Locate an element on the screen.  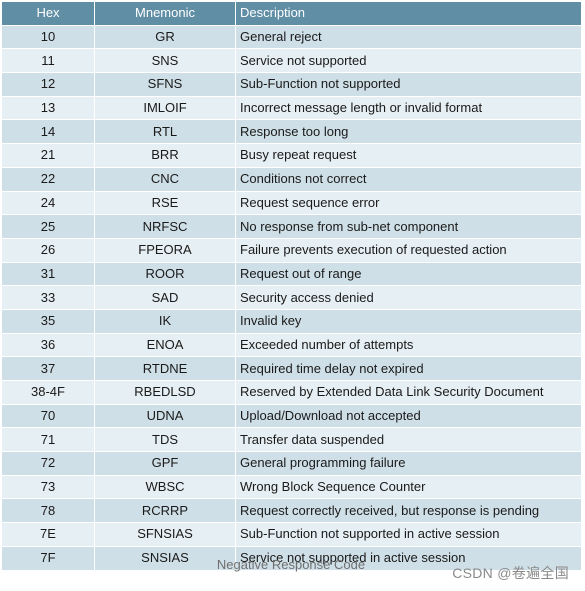
cell-description: Service not supported is located at coordinates (408, 61).